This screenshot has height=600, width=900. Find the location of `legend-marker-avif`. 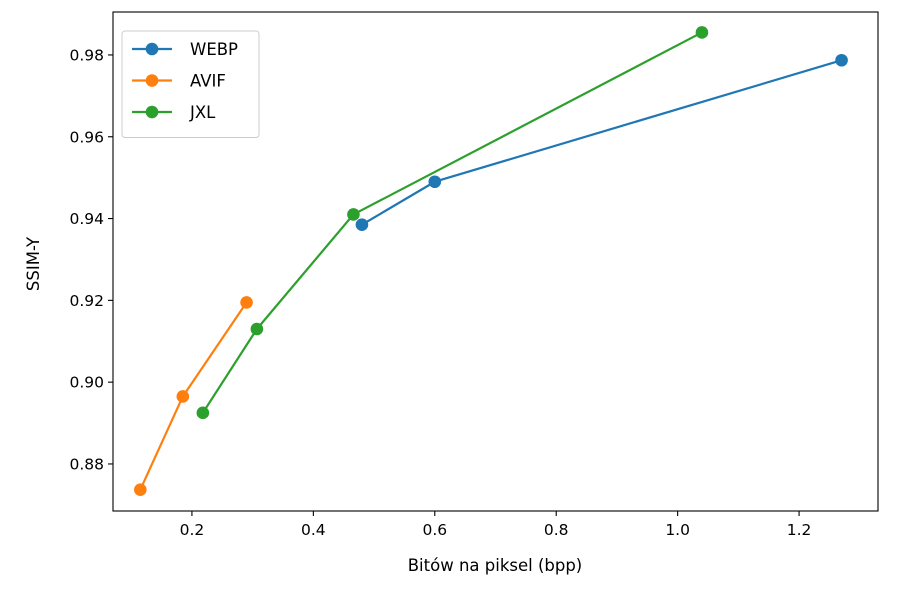

legend-marker-avif is located at coordinates (152, 80).